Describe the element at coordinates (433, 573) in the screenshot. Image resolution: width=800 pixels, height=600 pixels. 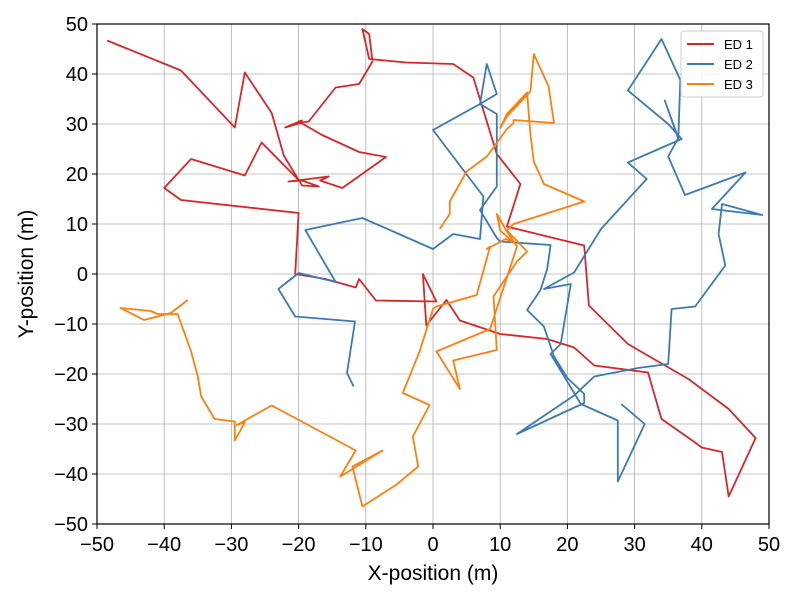
I see `x-axis-label: X-position (m)` at that location.